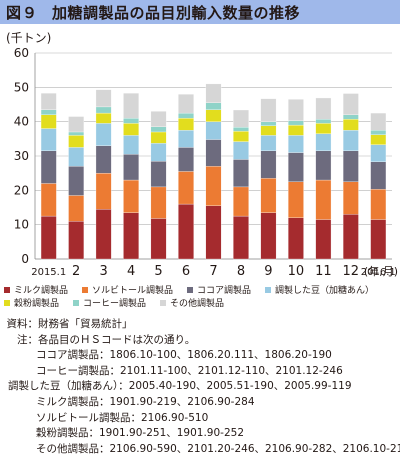  I want to click on hs-code-line: ミルク調製品：1901.90-219、2106.90-284, so click(145, 401).